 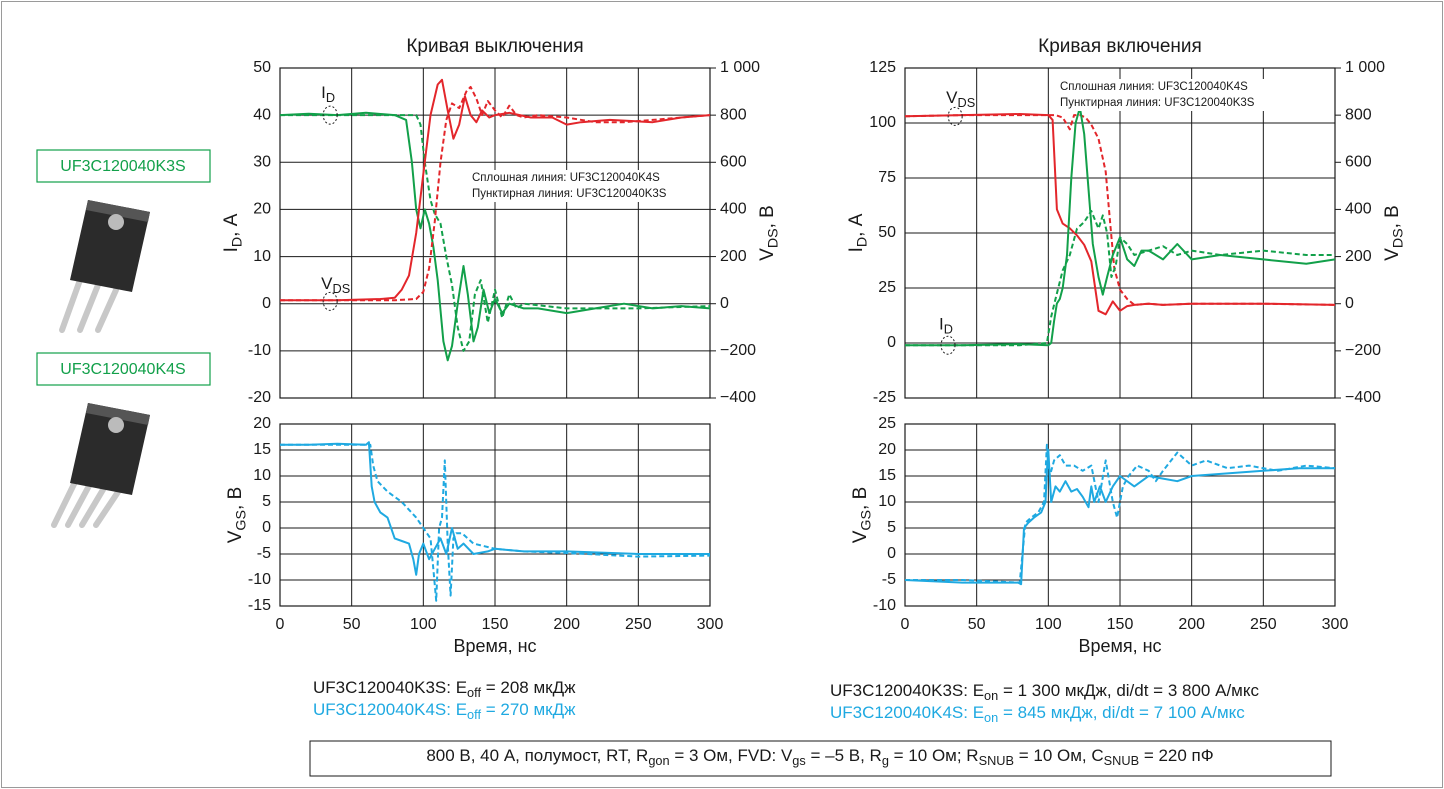 What do you see at coordinates (494, 646) in the screenshot?
I see `x-axis-label: Время, нс` at bounding box center [494, 646].